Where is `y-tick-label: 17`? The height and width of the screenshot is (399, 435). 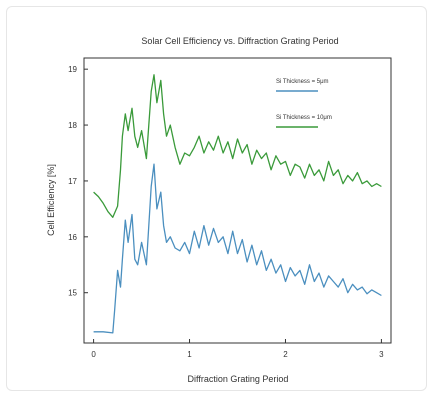 y-tick-label: 17 is located at coordinates (72, 181).